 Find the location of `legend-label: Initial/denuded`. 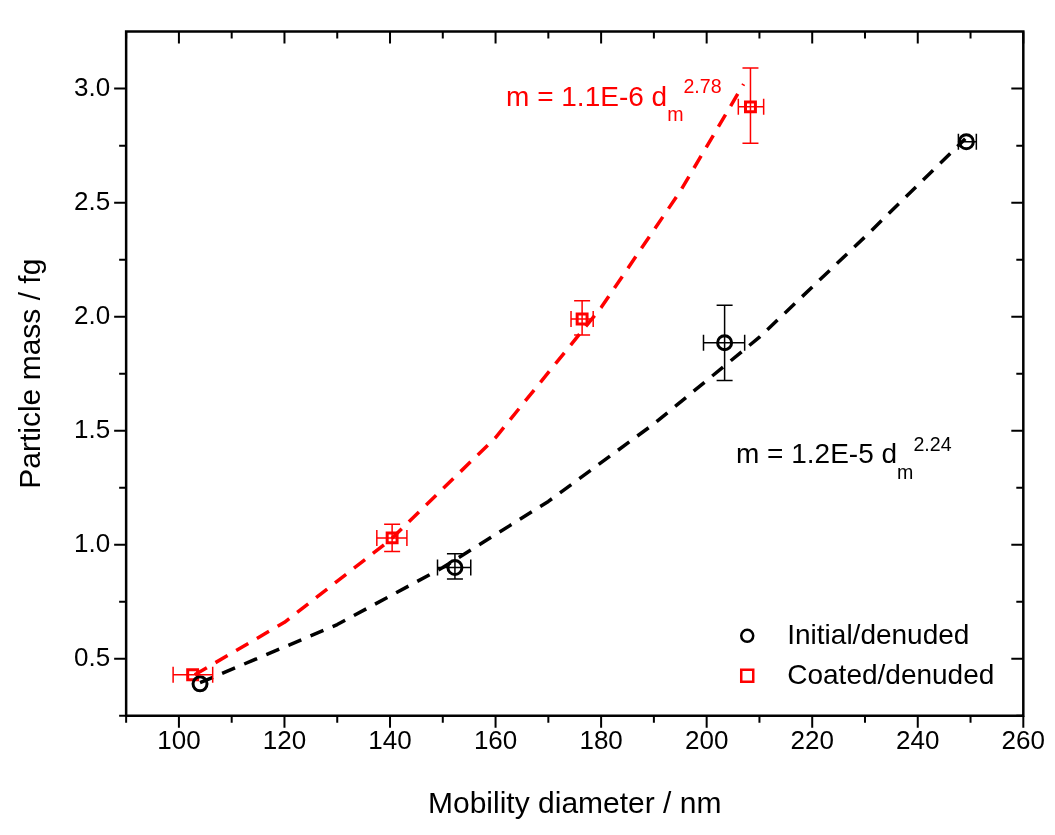

legend-label: Initial/denuded is located at coordinates (878, 634).